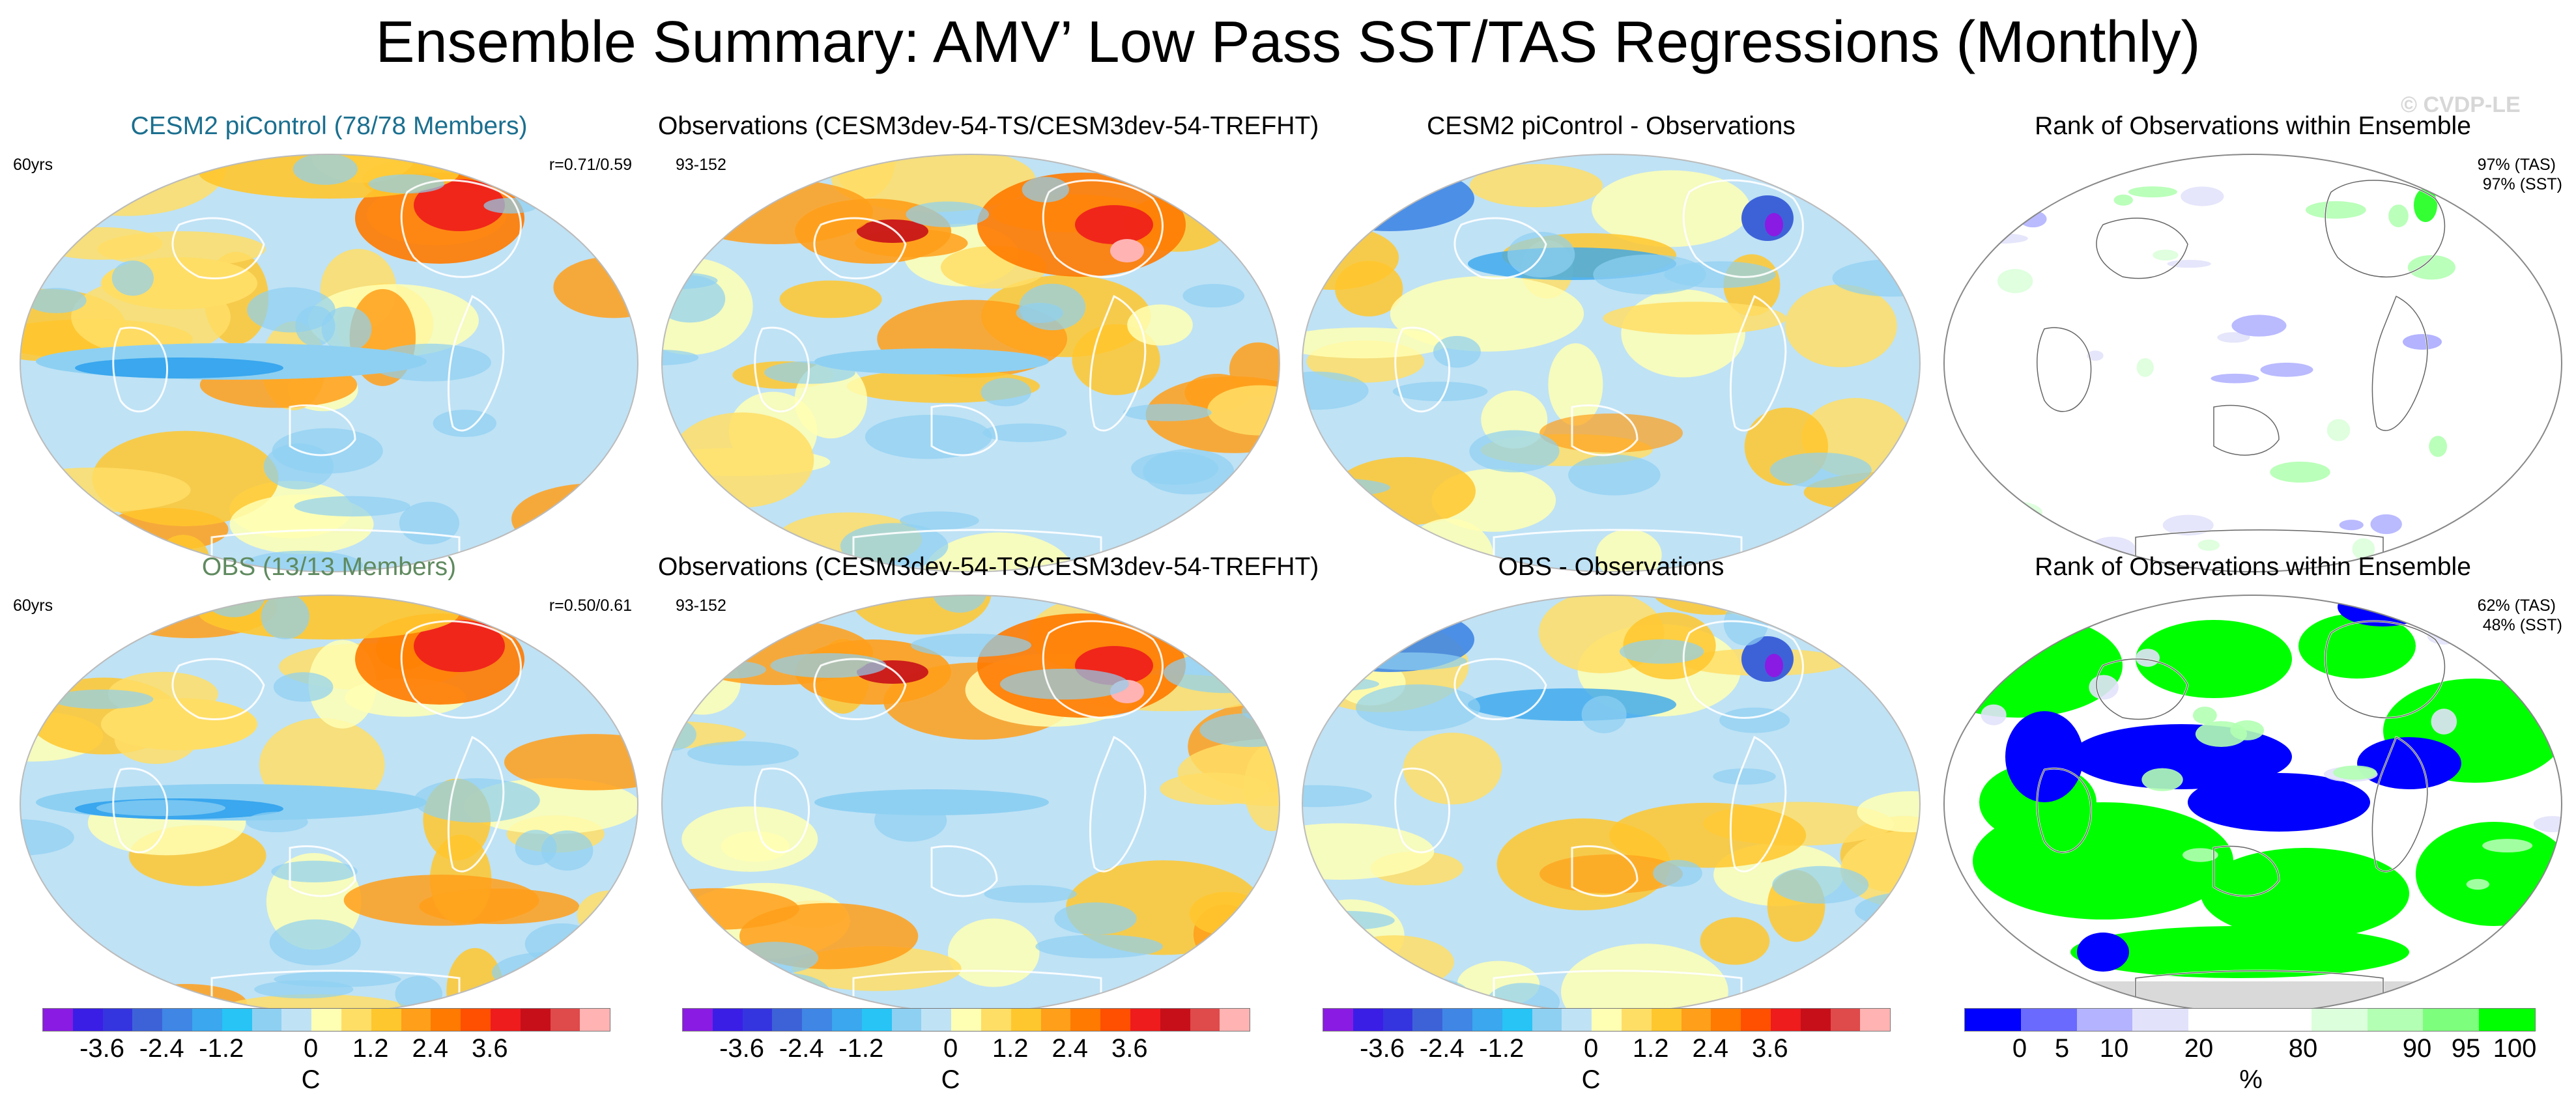 This screenshot has height=1109, width=2576. I want to click on panel-left-note: 93-152, so click(701, 165).